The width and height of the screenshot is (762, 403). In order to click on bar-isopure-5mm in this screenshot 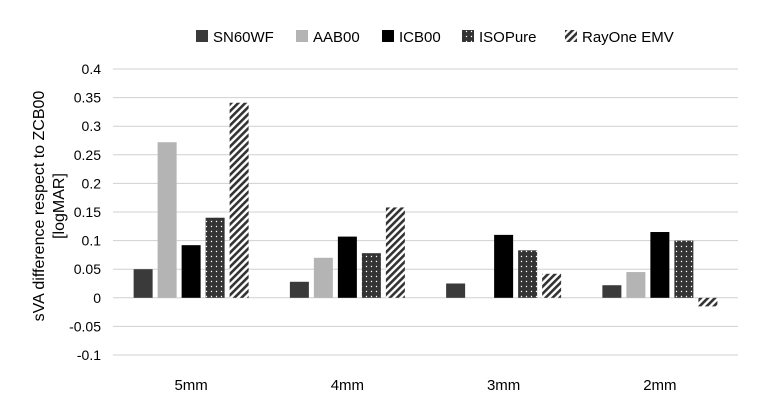, I will do `click(215, 257)`.